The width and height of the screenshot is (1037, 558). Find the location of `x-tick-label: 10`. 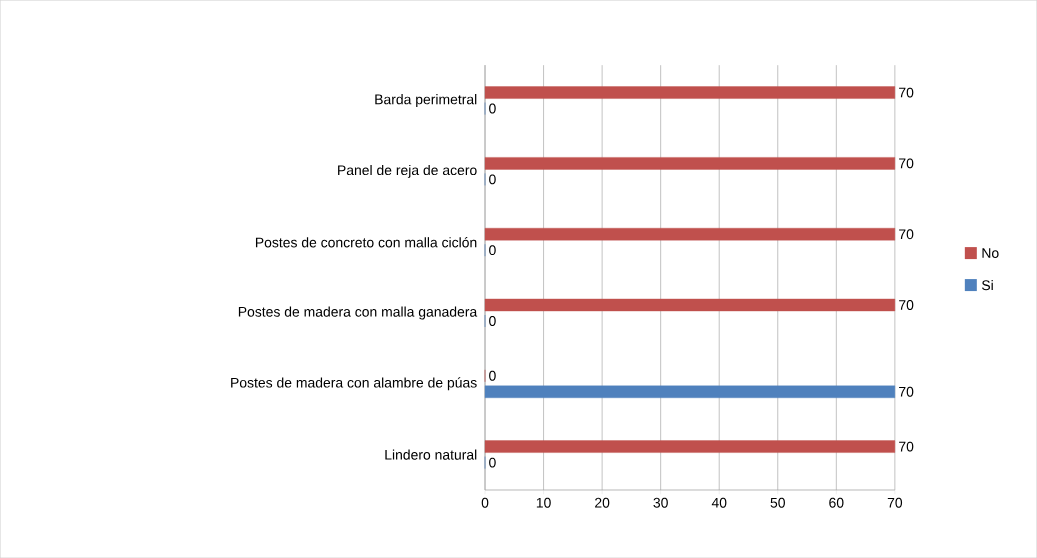

x-tick-label: 10 is located at coordinates (543, 502).